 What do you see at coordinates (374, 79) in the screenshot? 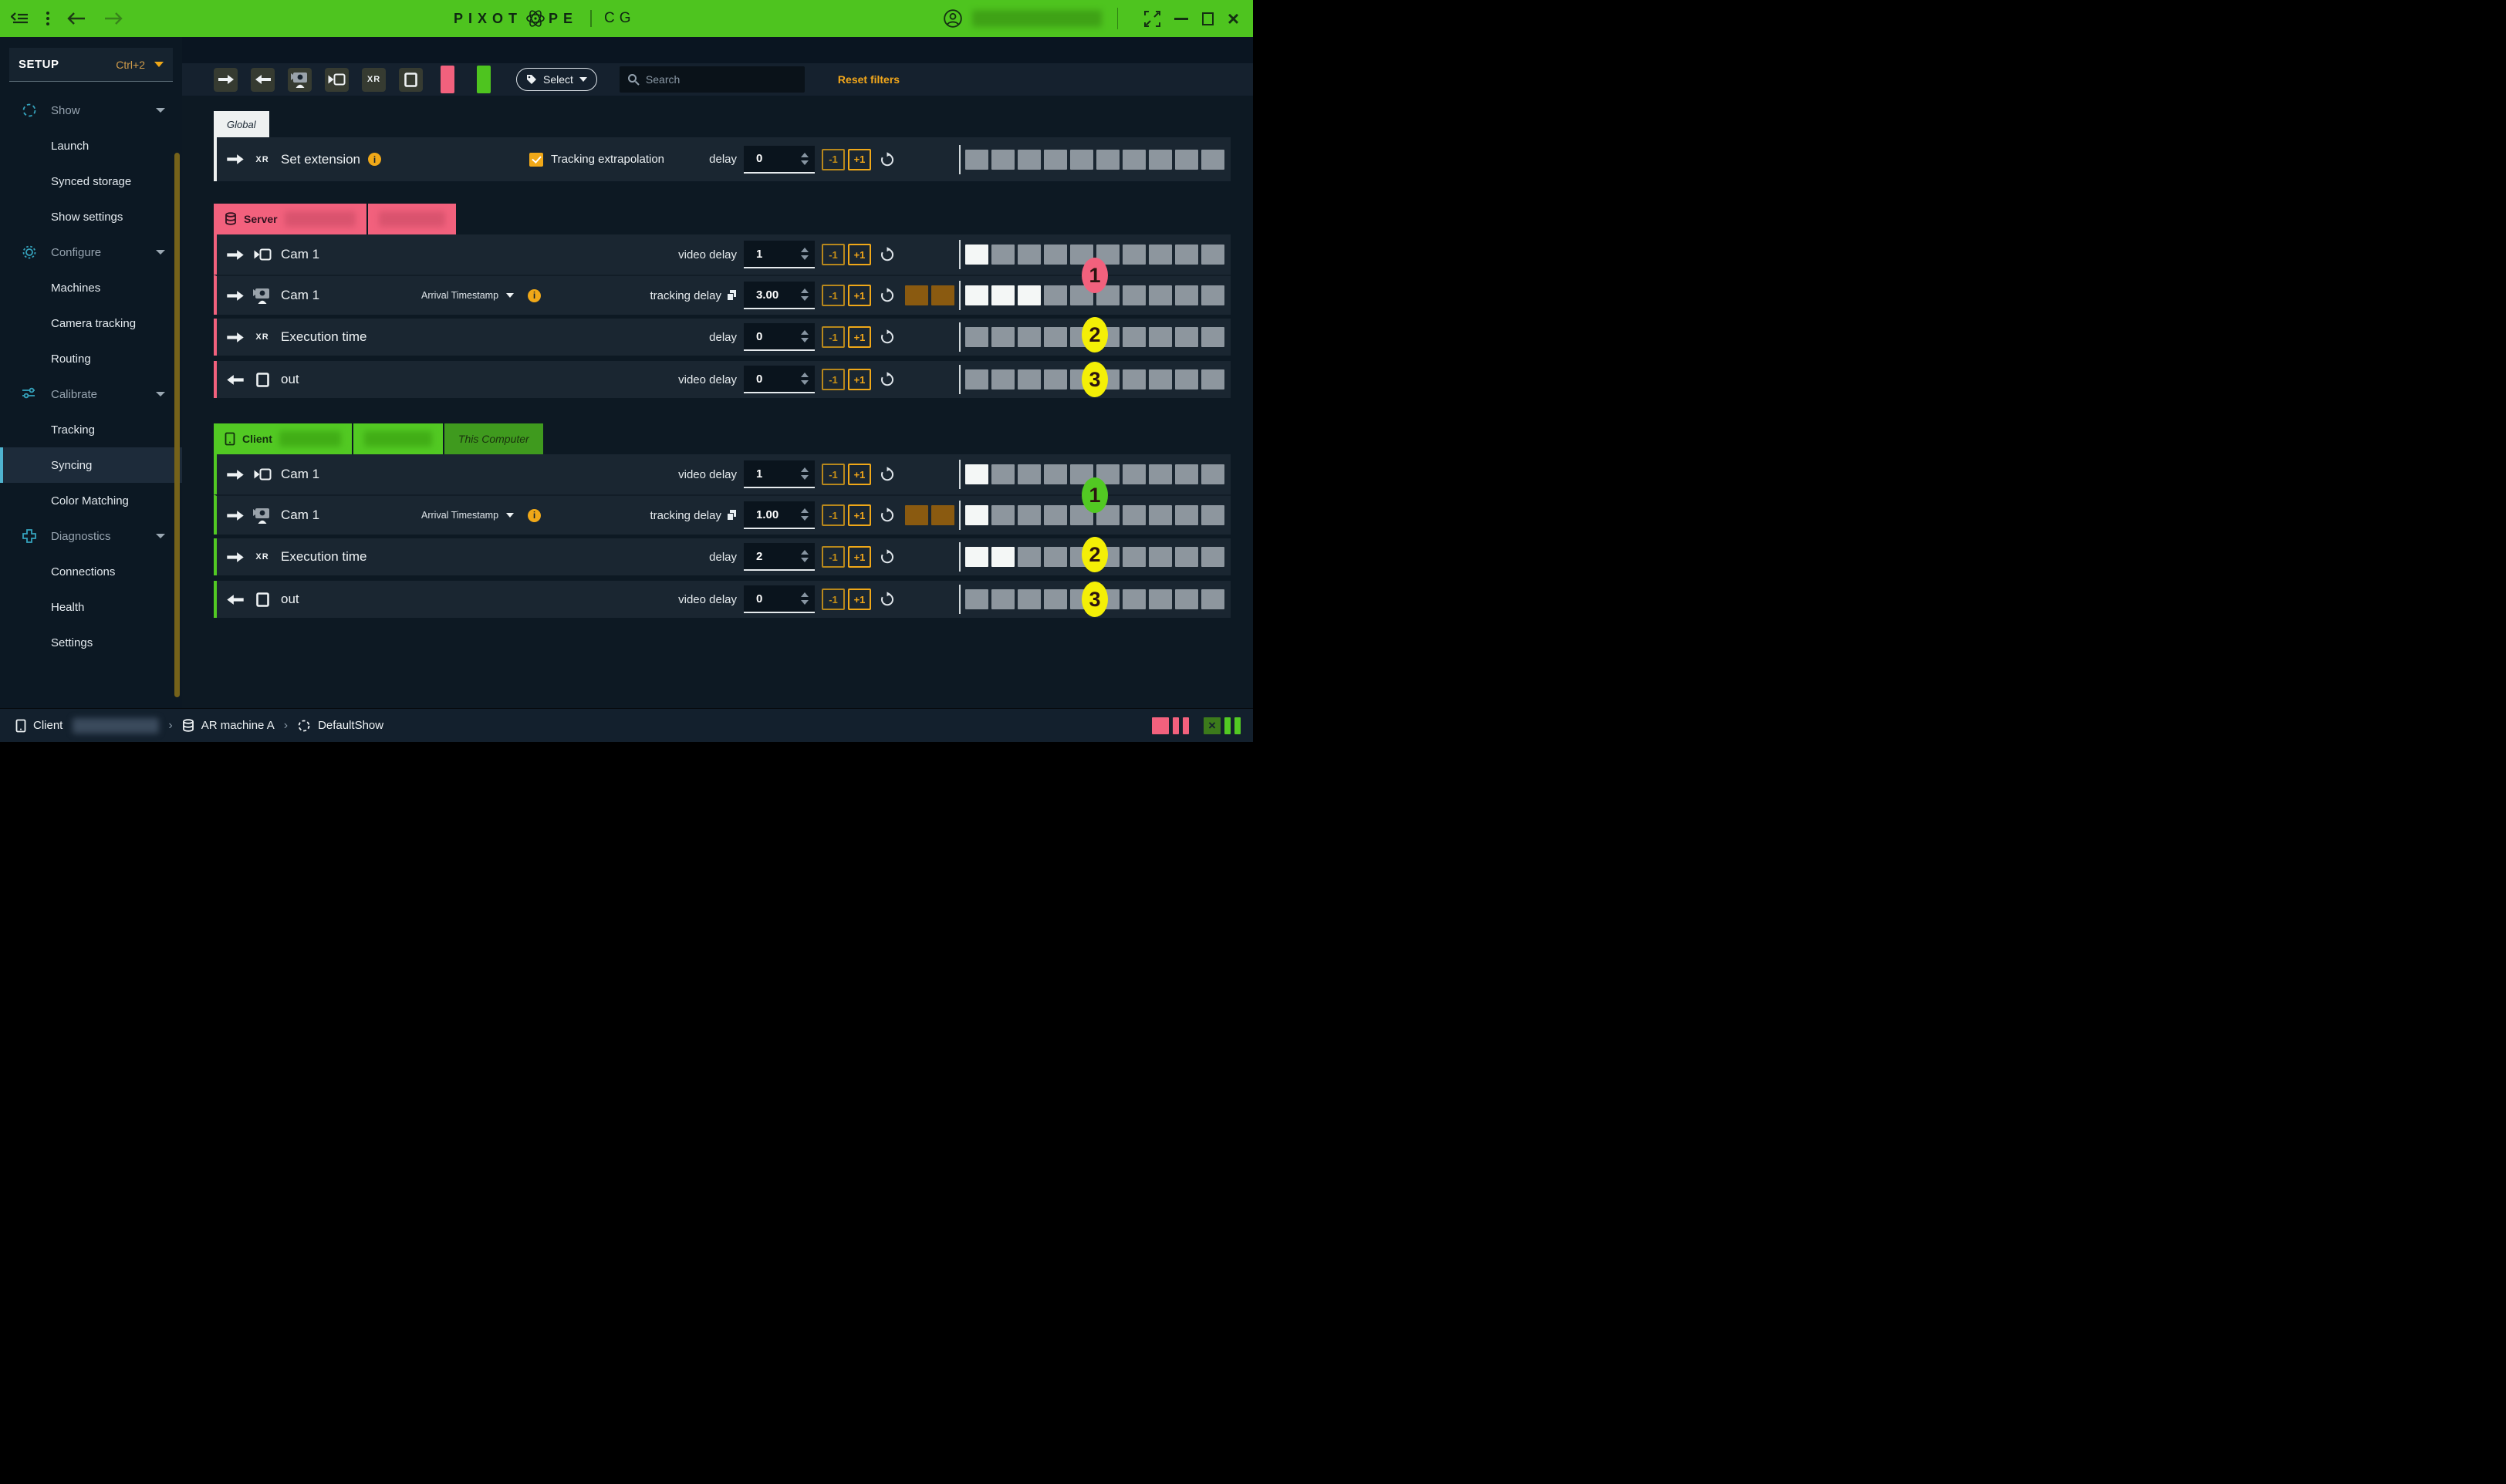
I see `filter-xr-button: XR` at bounding box center [374, 79].